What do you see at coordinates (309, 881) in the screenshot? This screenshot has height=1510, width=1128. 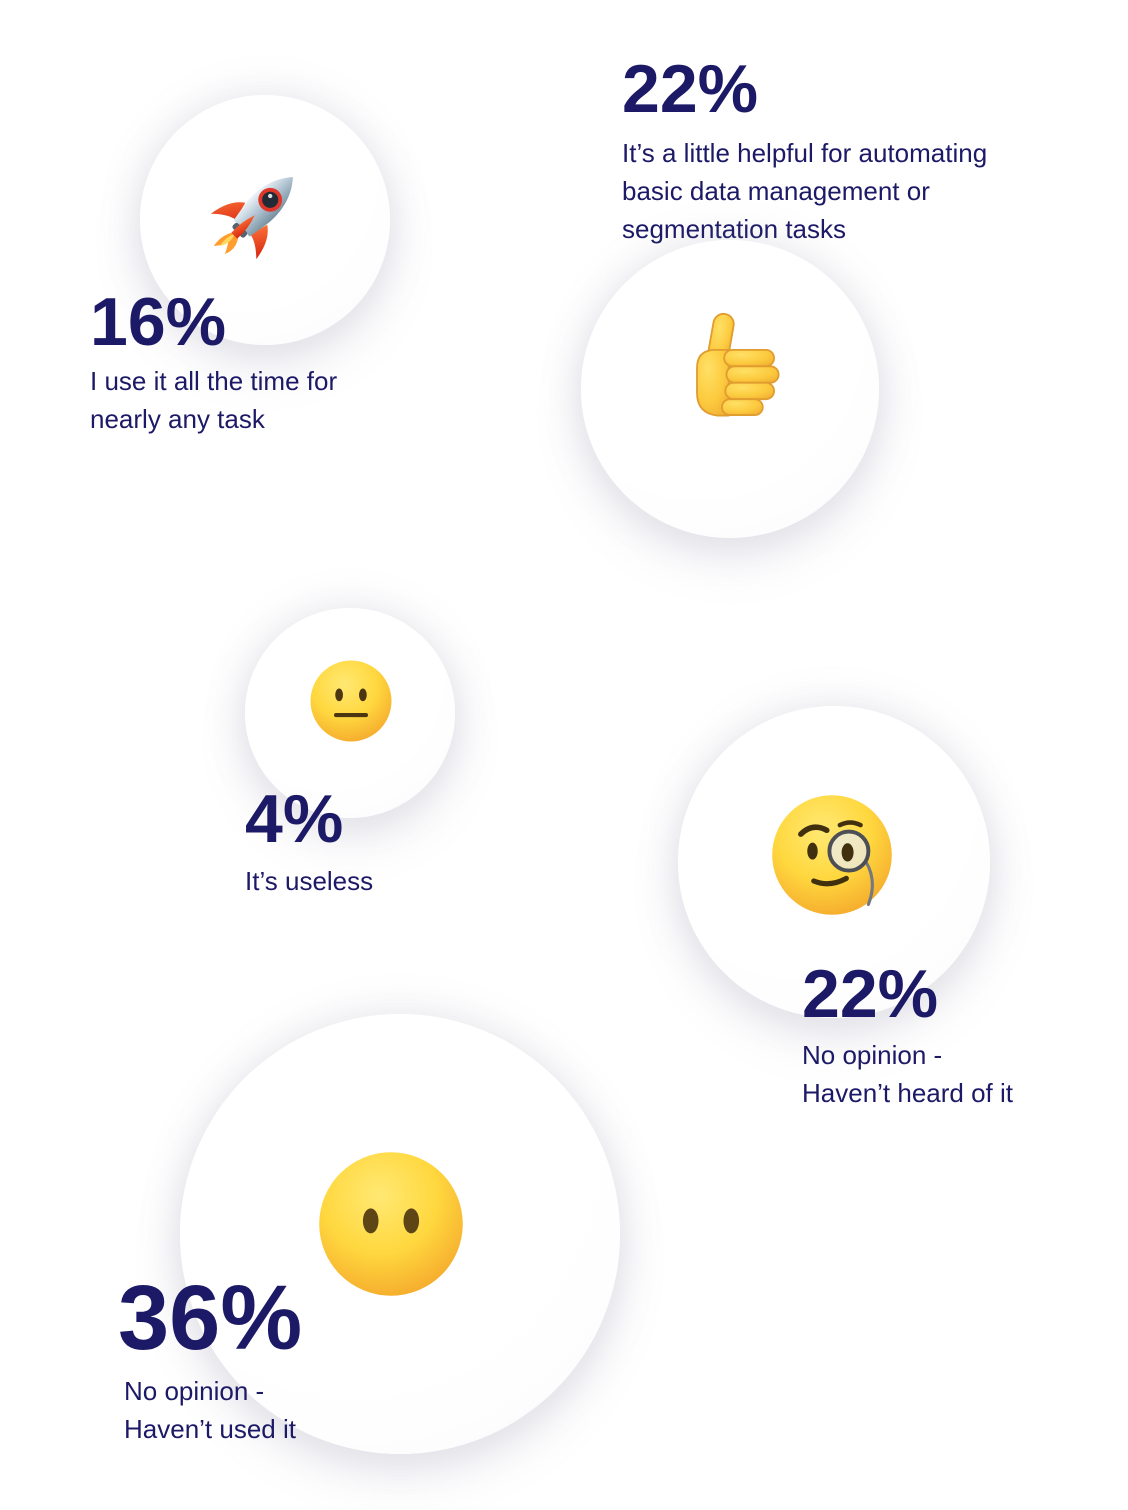 I see `stat-label: It’s useless` at bounding box center [309, 881].